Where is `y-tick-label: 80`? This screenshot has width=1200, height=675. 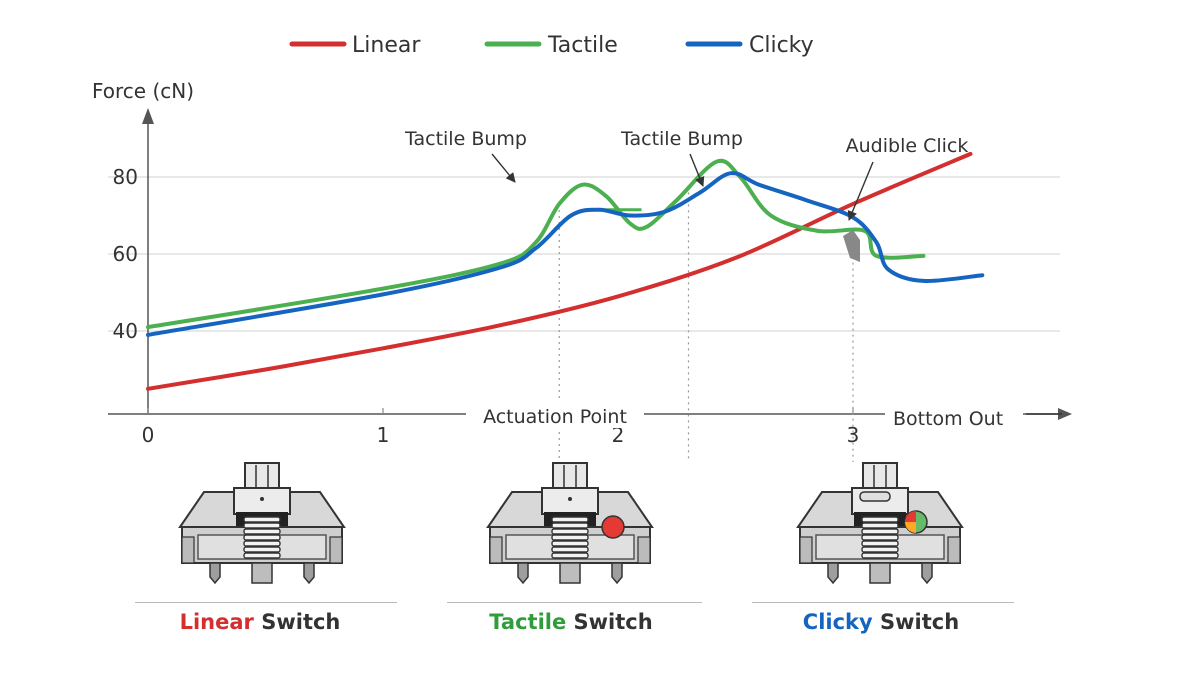
y-tick-label: 80 is located at coordinates (125, 177).